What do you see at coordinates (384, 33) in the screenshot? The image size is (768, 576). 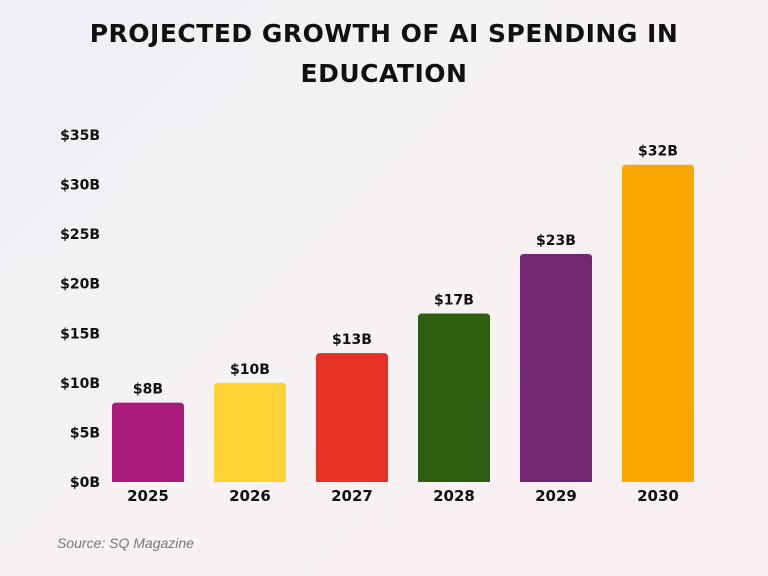 I see `title-line-1: PROJECTED GROWTH OF AI SPENDING IN` at bounding box center [384, 33].